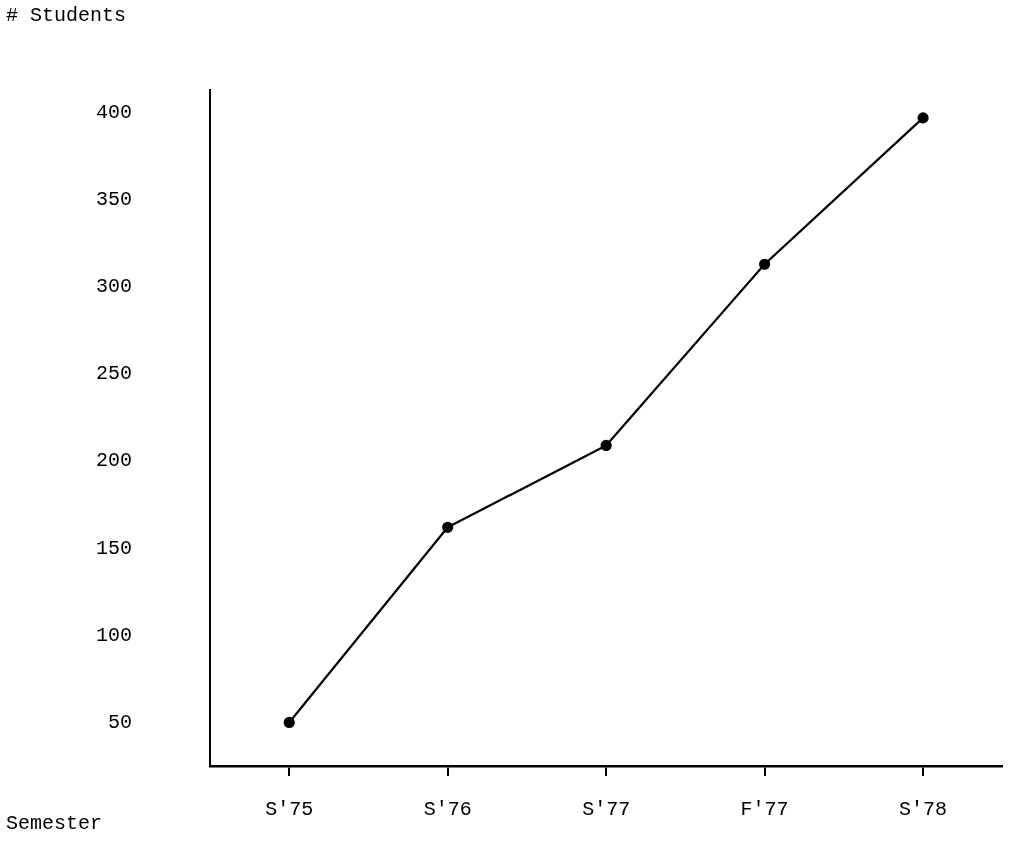 The height and width of the screenshot is (856, 1009). What do you see at coordinates (113, 461) in the screenshot?
I see `y-tick-label: 200` at bounding box center [113, 461].